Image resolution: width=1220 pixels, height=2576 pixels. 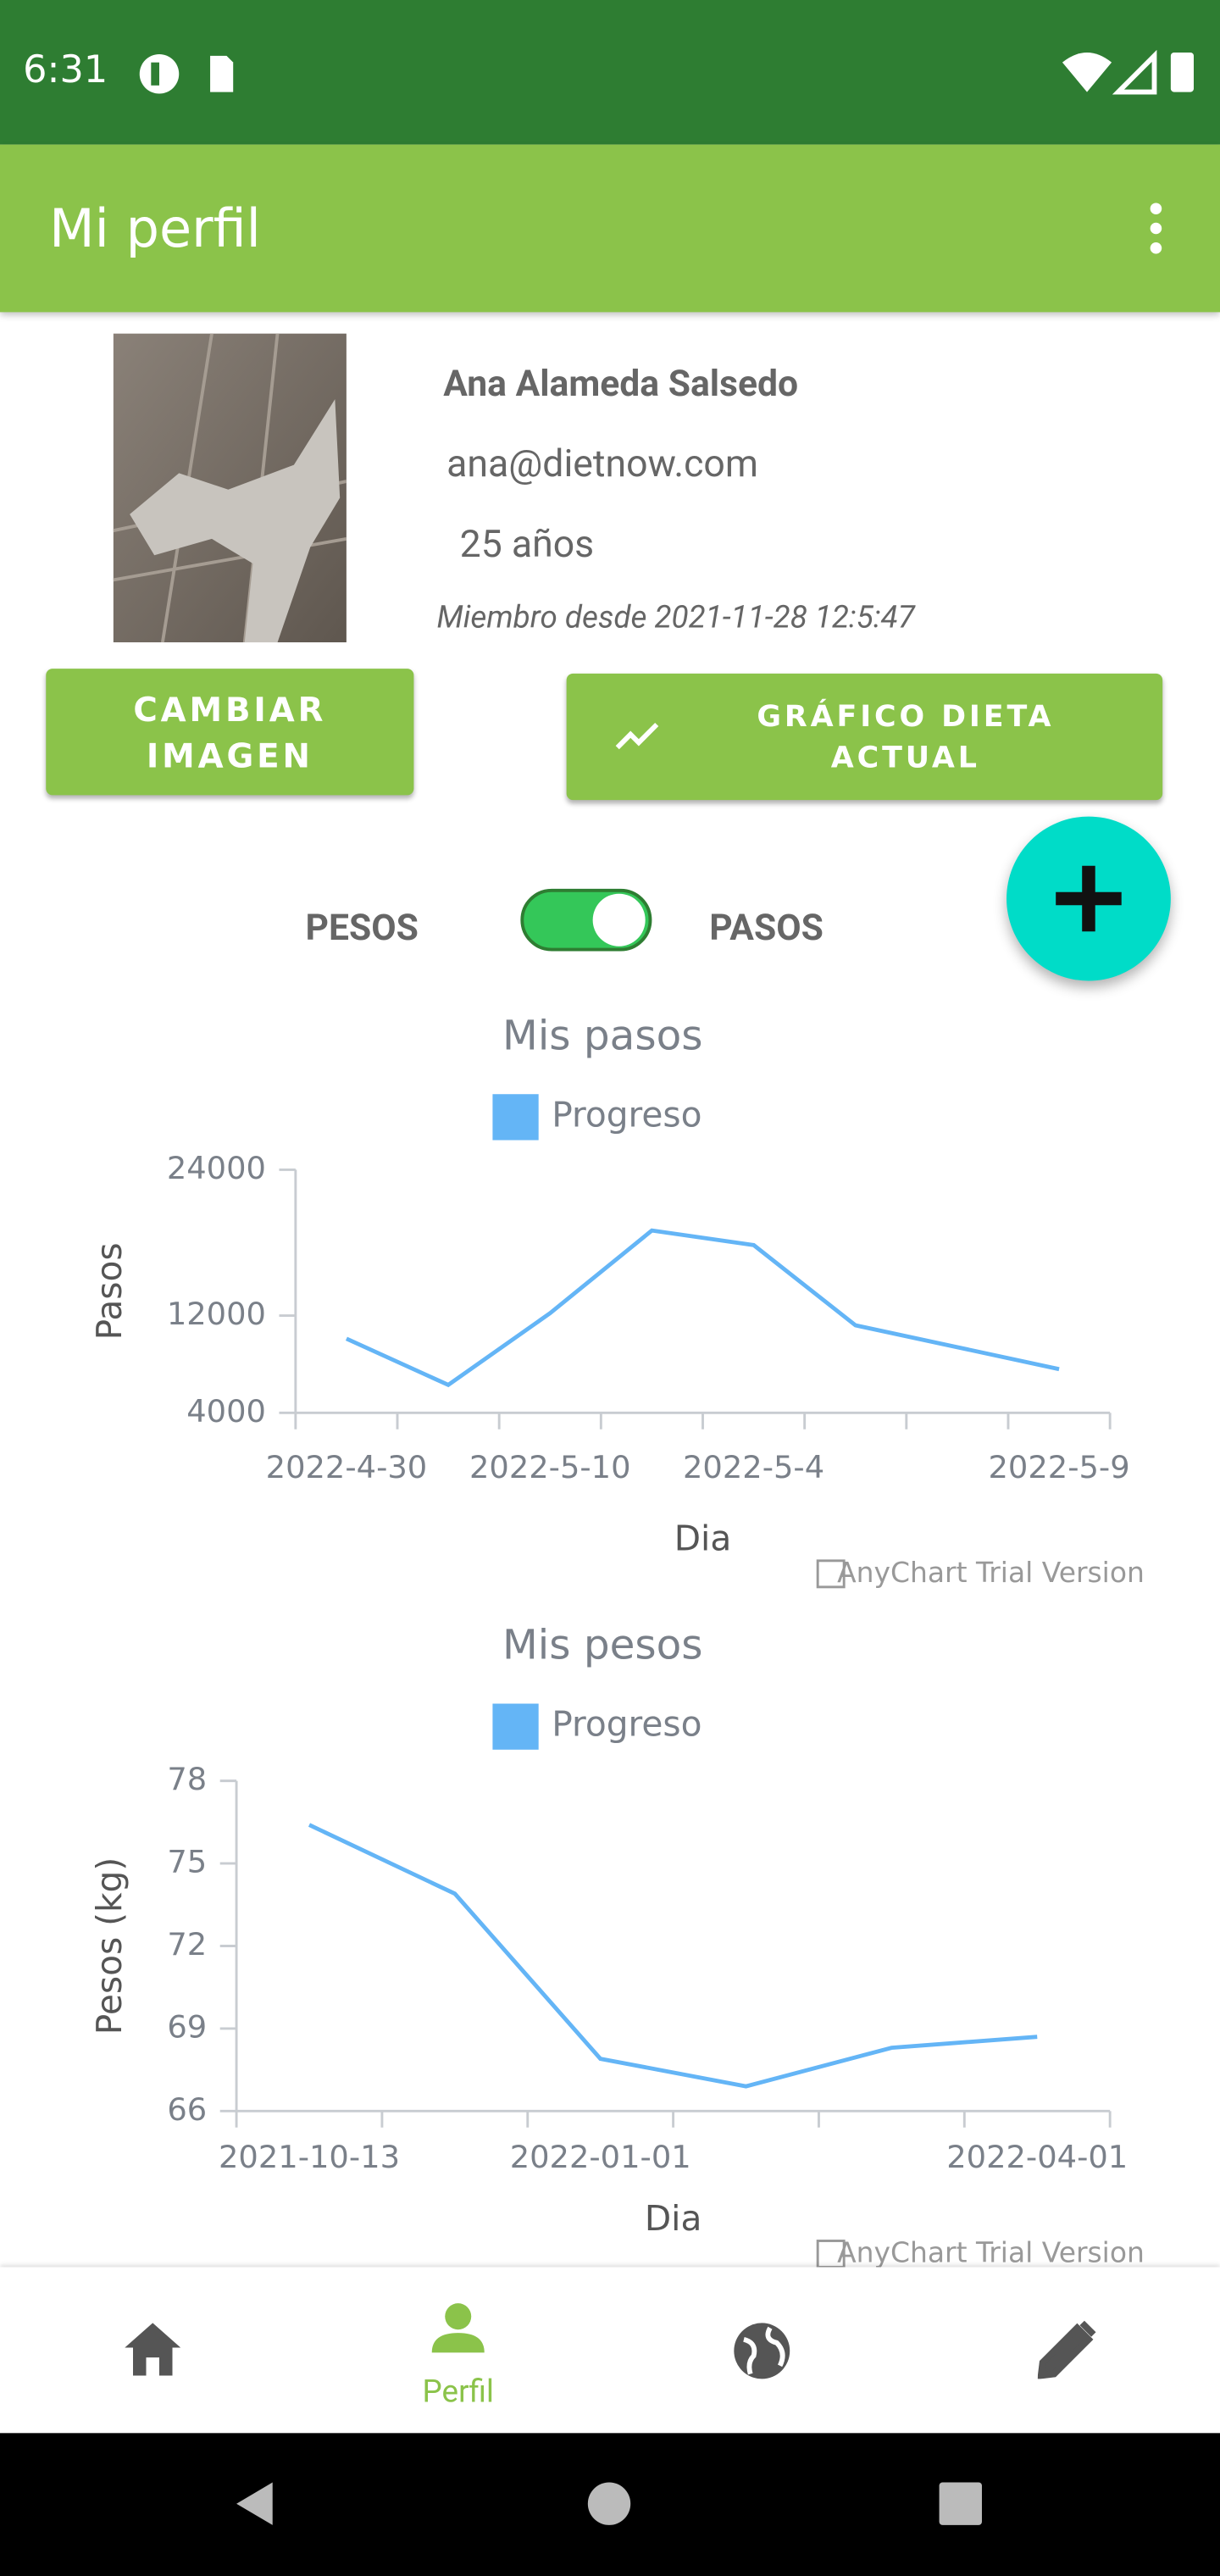 I want to click on status-icons, so click(x=186, y=73).